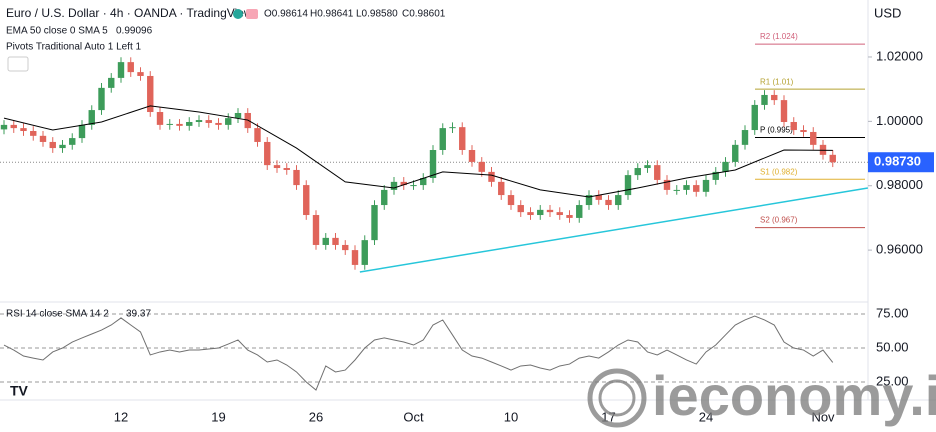 This screenshot has height=432, width=936. Describe the element at coordinates (134, 31) in the screenshot. I see `ema-value: 0.99096` at that location.